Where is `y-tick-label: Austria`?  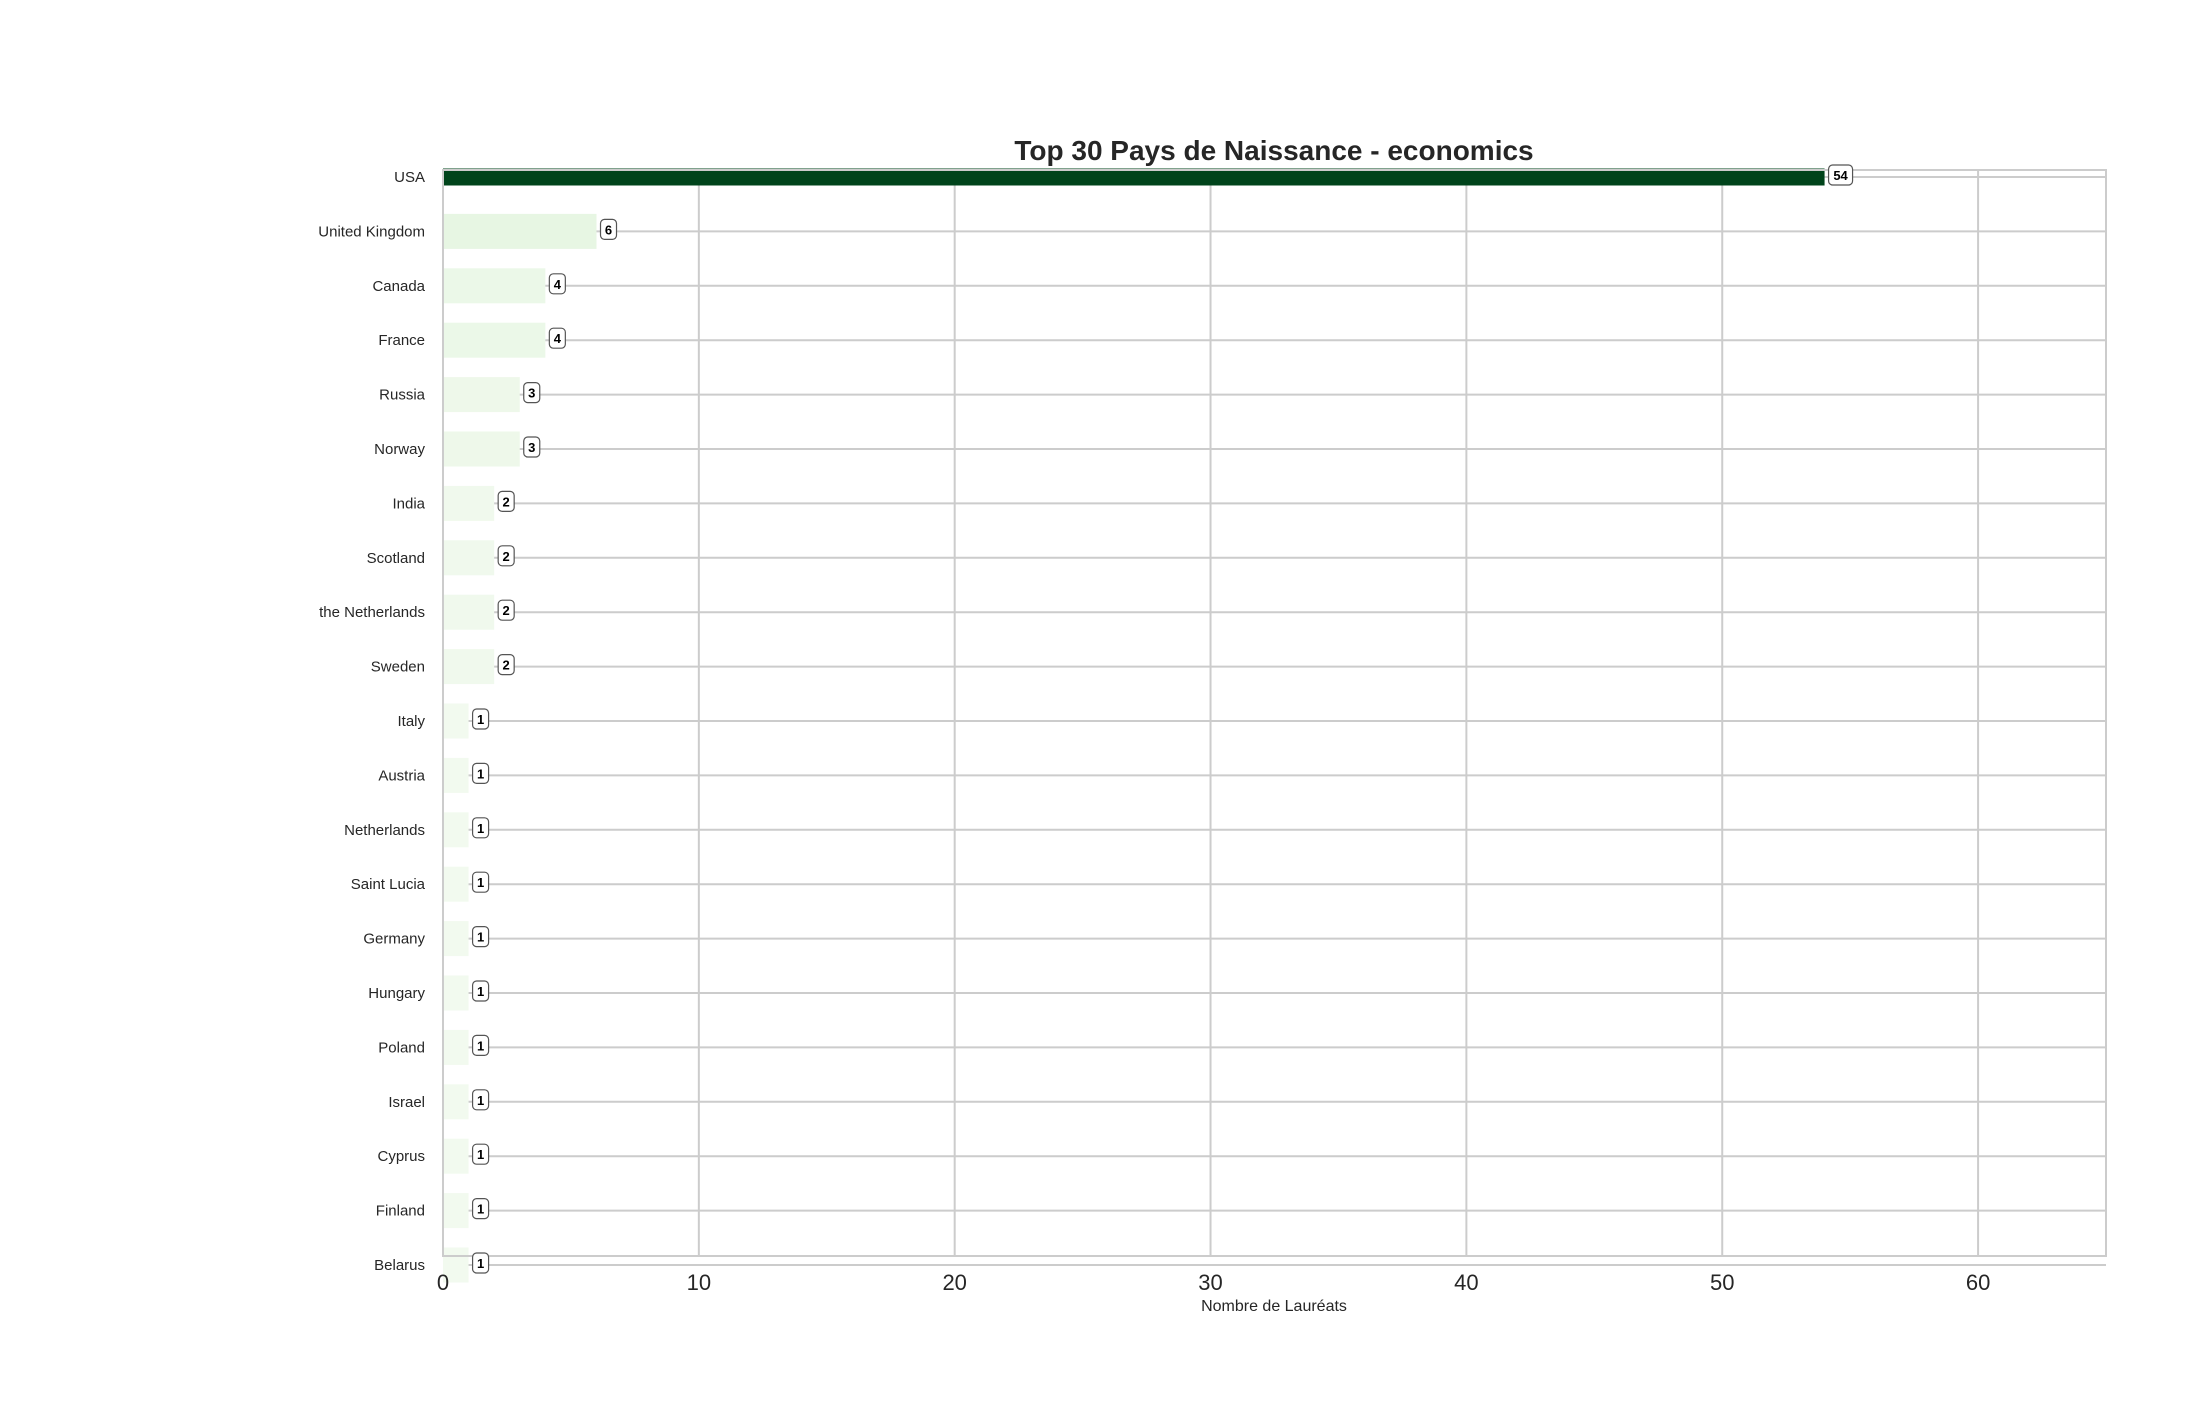
y-tick-label: Austria is located at coordinates (401, 775).